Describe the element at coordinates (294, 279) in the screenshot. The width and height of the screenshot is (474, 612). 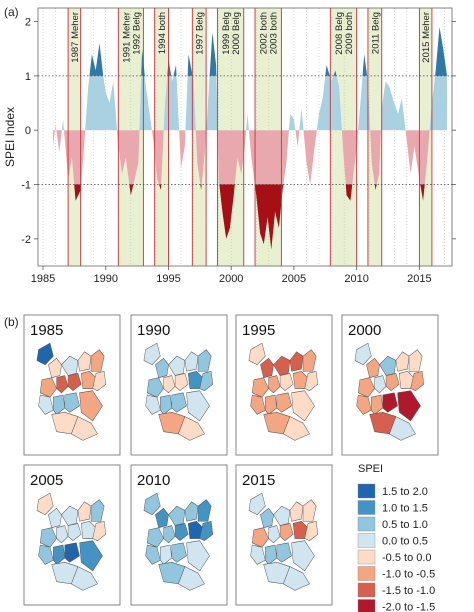
I see `x-tick-label: 2005` at that location.